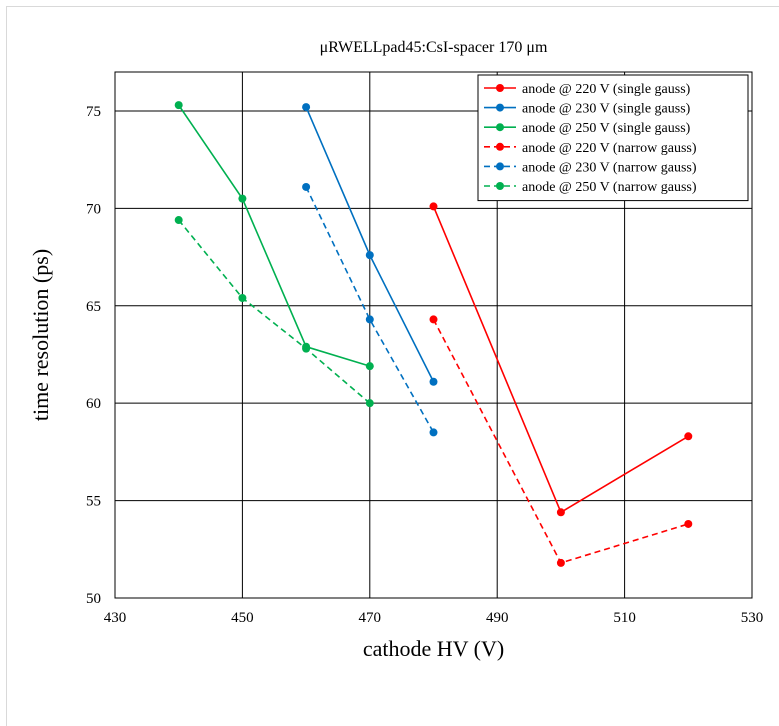  Describe the element at coordinates (93, 599) in the screenshot. I see `y-tick-label: 50` at that location.